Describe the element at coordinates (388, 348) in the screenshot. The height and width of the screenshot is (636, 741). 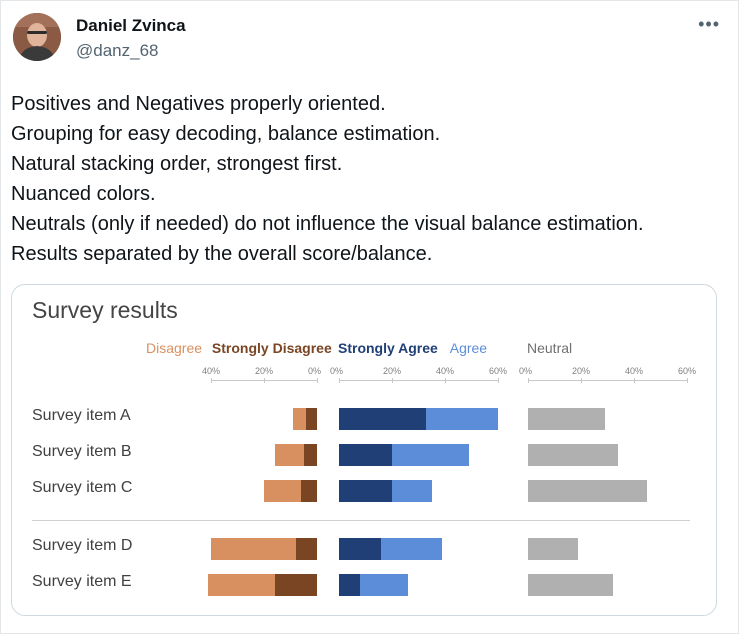
I see `legend-strongly-agree: Strongly Agree` at that location.